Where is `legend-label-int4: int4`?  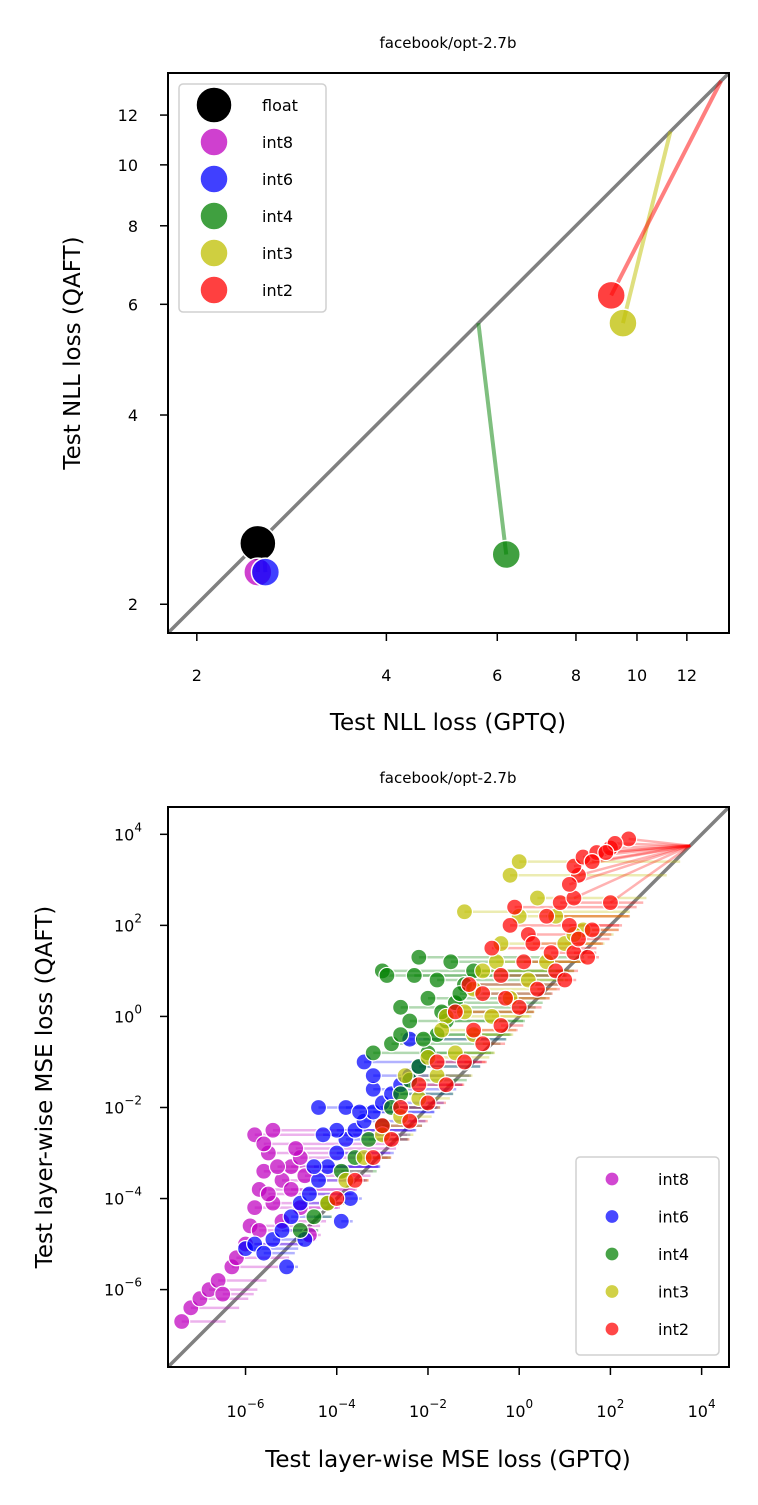 legend-label-int4: int4 is located at coordinates (673, 1254).